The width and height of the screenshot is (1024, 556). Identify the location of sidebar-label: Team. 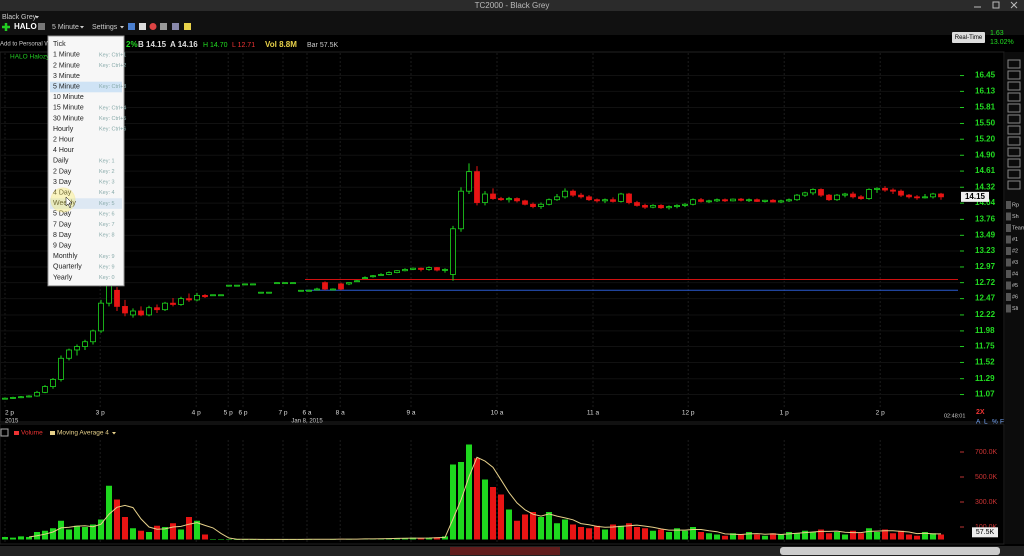
(1018, 228).